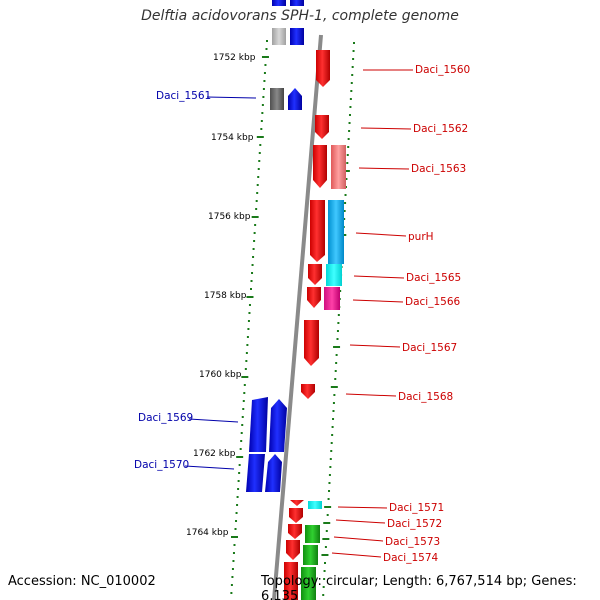 The width and height of the screenshot is (600, 600). I want to click on gene-label: Daci_1561, so click(183, 96).